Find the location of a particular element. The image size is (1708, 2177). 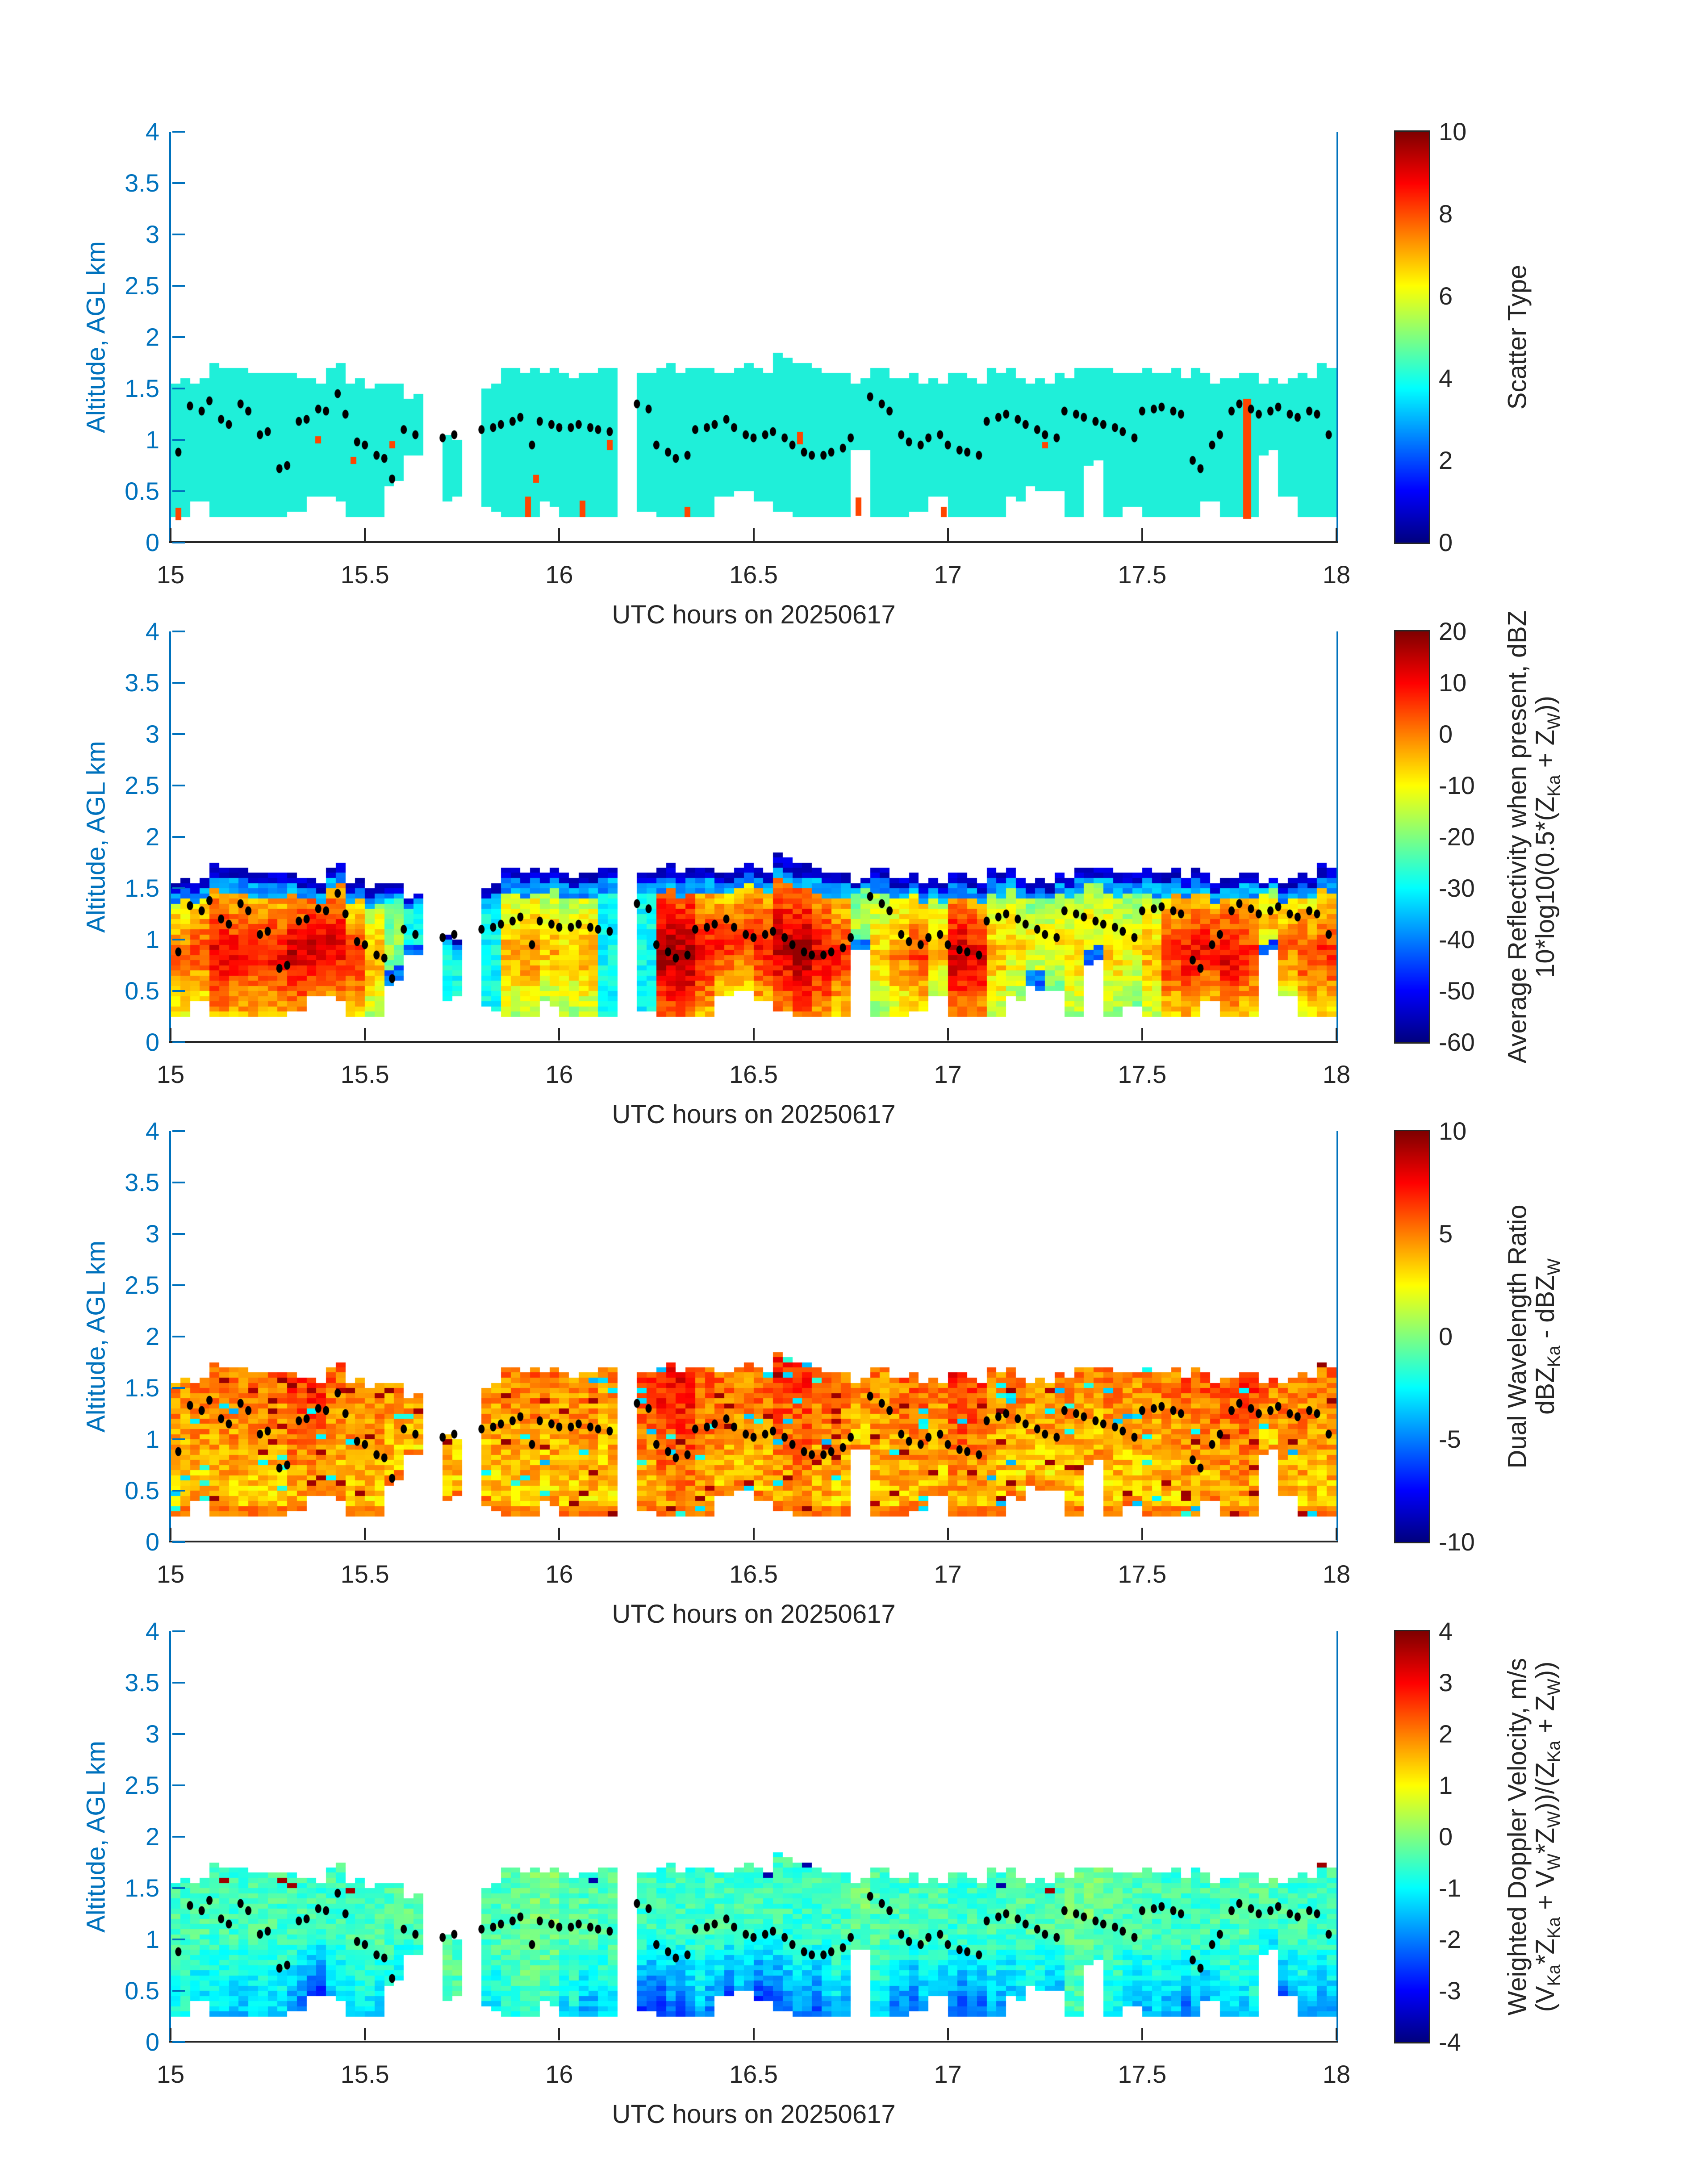

x-tick-label: 17 is located at coordinates (948, 1074).